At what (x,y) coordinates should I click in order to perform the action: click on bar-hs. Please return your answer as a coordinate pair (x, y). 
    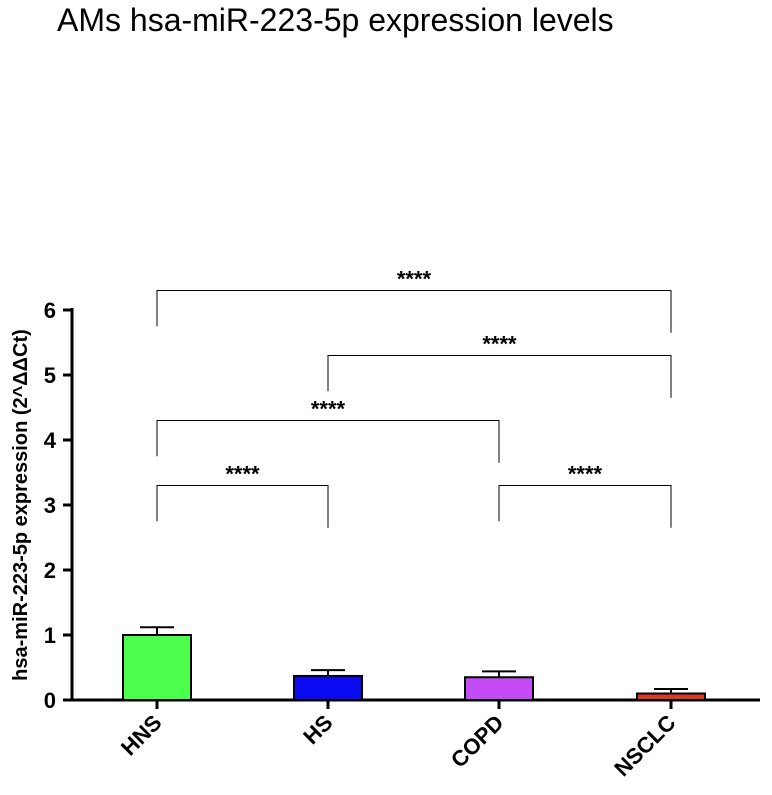
    Looking at the image, I should click on (328, 688).